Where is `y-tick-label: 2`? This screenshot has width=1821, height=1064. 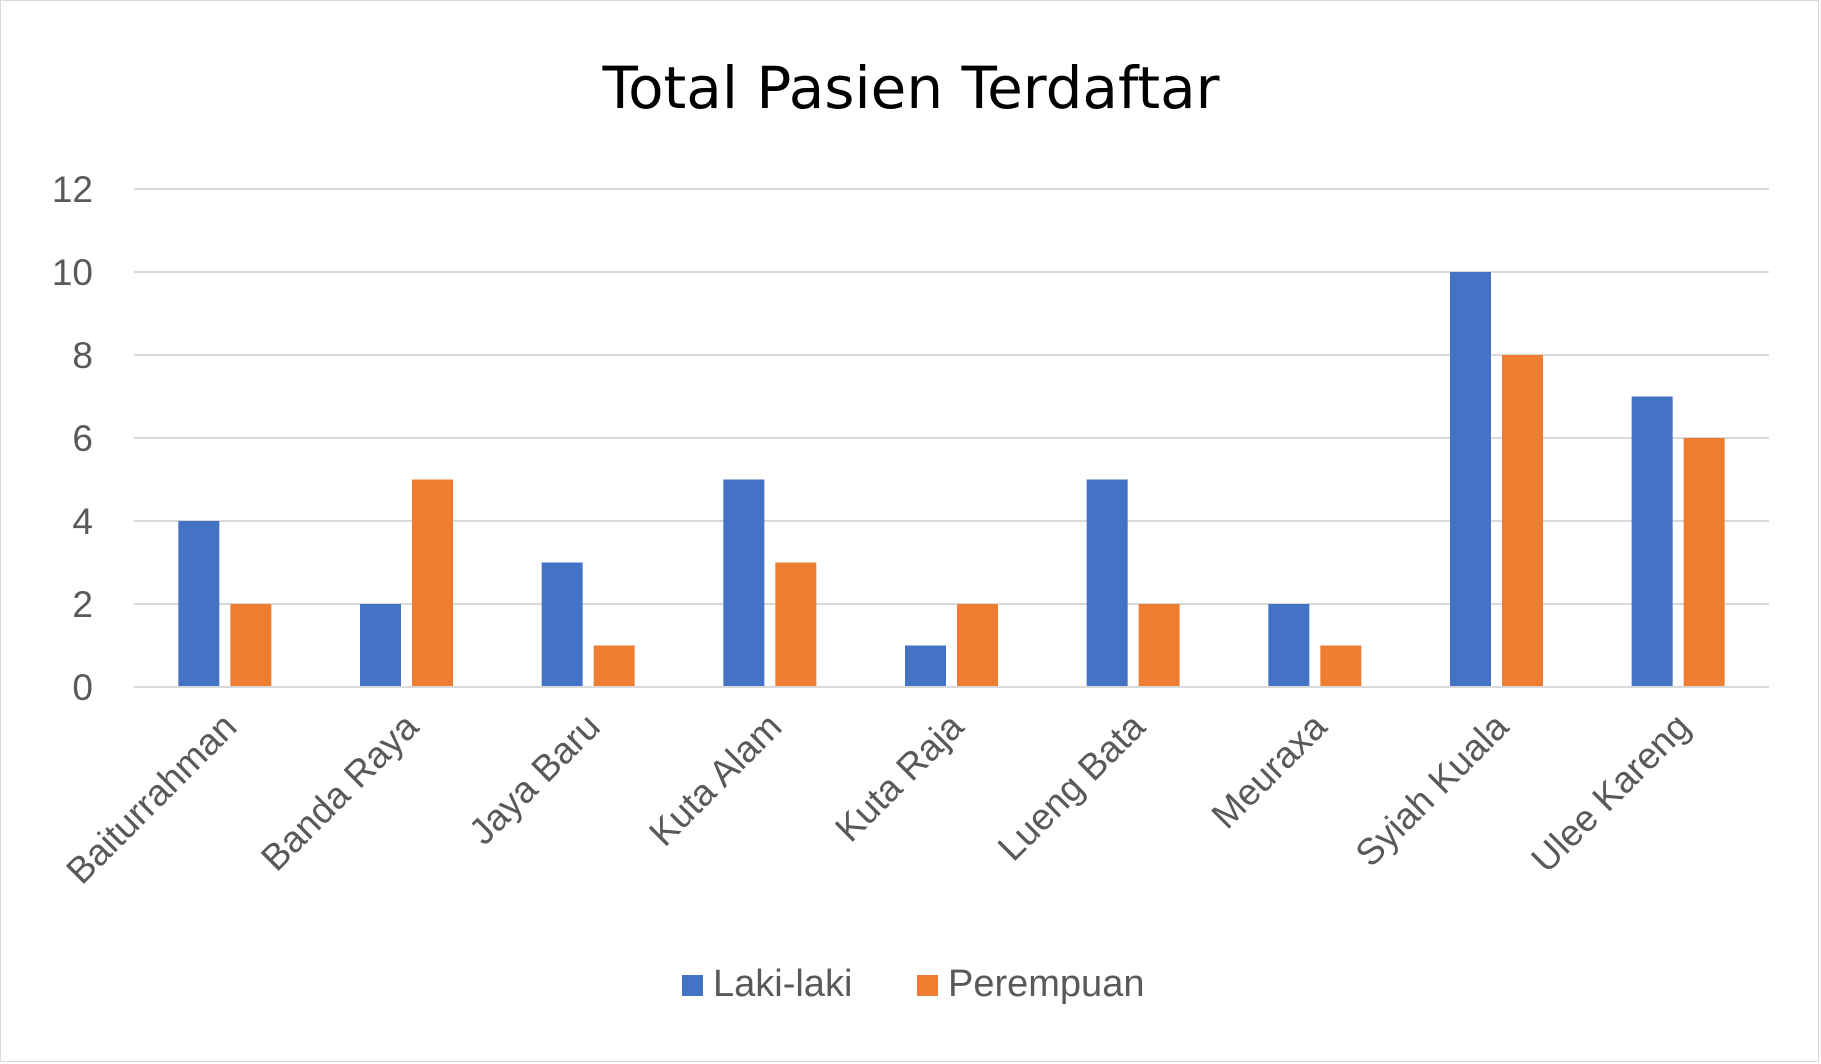 y-tick-label: 2 is located at coordinates (82, 604).